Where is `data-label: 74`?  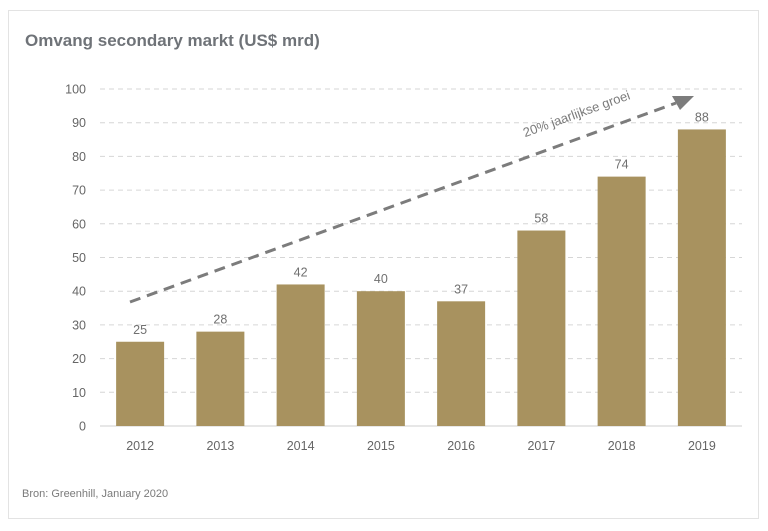
data-label: 74 is located at coordinates (622, 165).